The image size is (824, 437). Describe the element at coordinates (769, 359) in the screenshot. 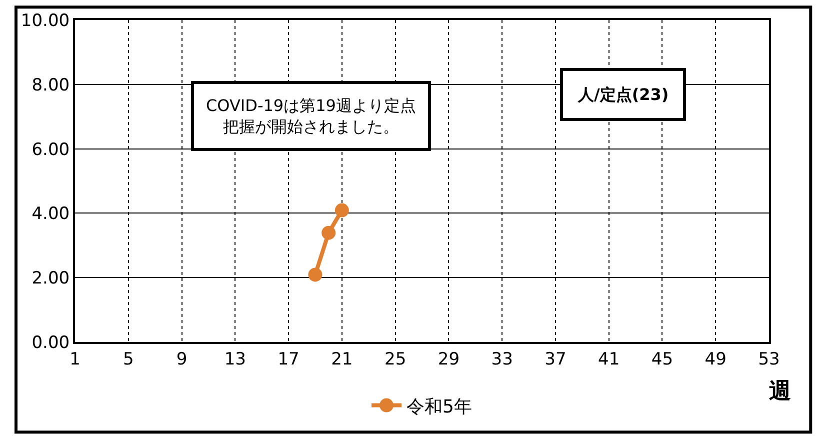

I see `x-tick-label: 53` at that location.